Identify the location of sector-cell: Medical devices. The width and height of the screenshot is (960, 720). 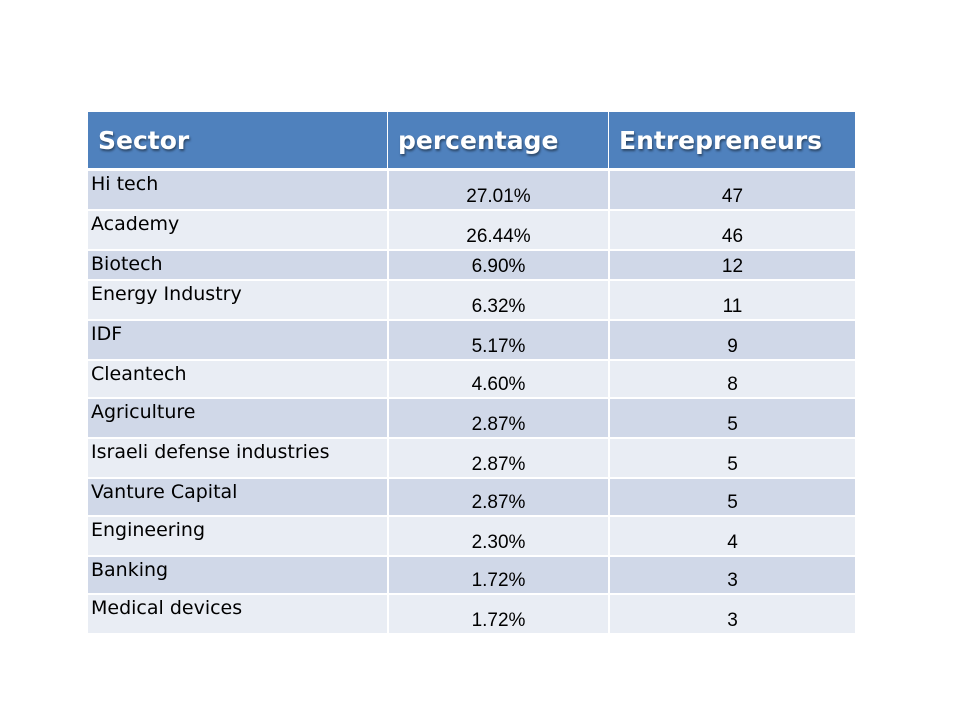
(237, 614).